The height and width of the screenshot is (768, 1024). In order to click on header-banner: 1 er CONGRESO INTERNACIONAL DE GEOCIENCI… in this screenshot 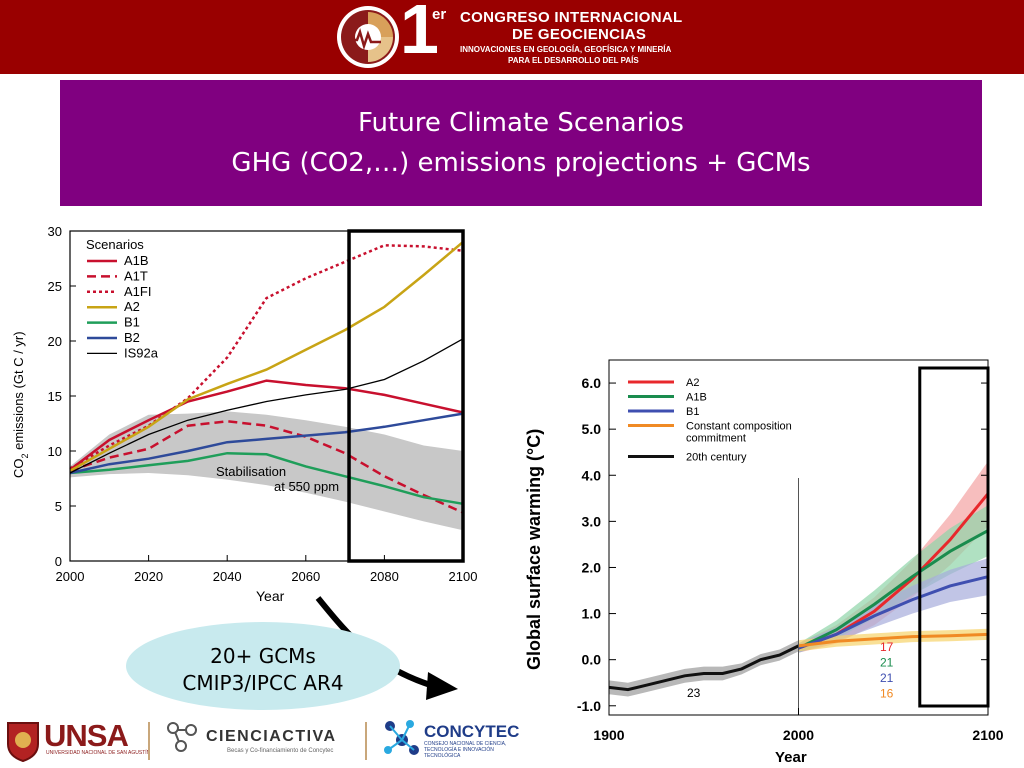, I will do `click(512, 37)`.